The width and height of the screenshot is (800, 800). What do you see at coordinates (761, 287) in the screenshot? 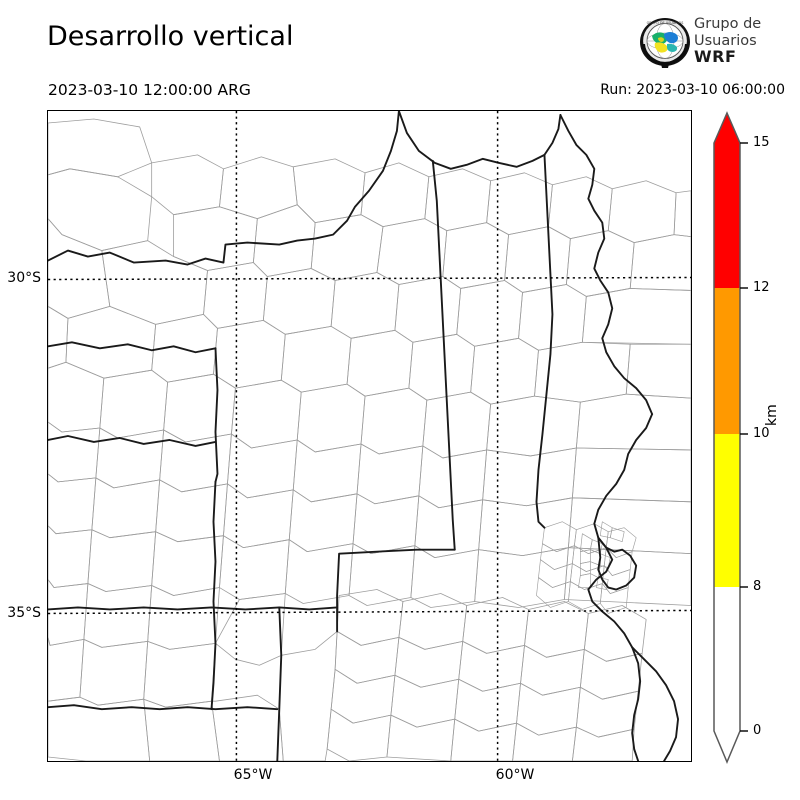
I see `colorbar-label-12: 12` at bounding box center [761, 287].